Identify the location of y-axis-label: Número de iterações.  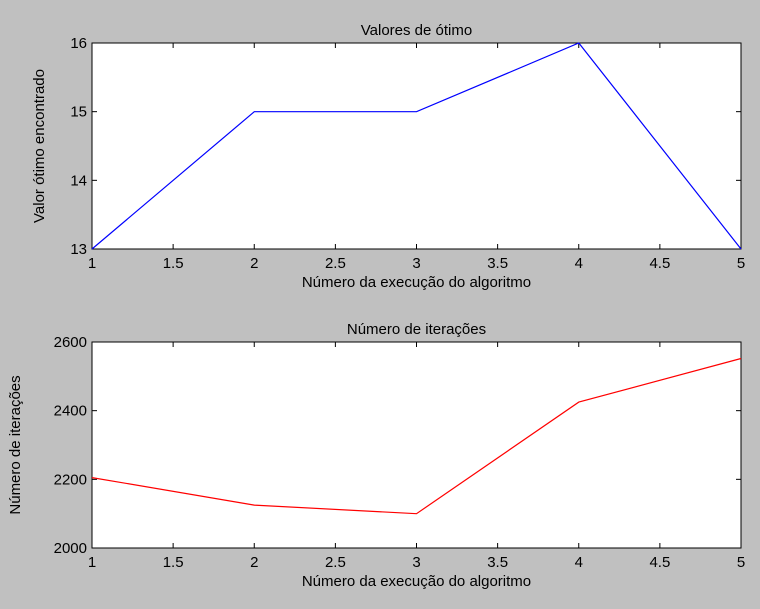
(15, 444).